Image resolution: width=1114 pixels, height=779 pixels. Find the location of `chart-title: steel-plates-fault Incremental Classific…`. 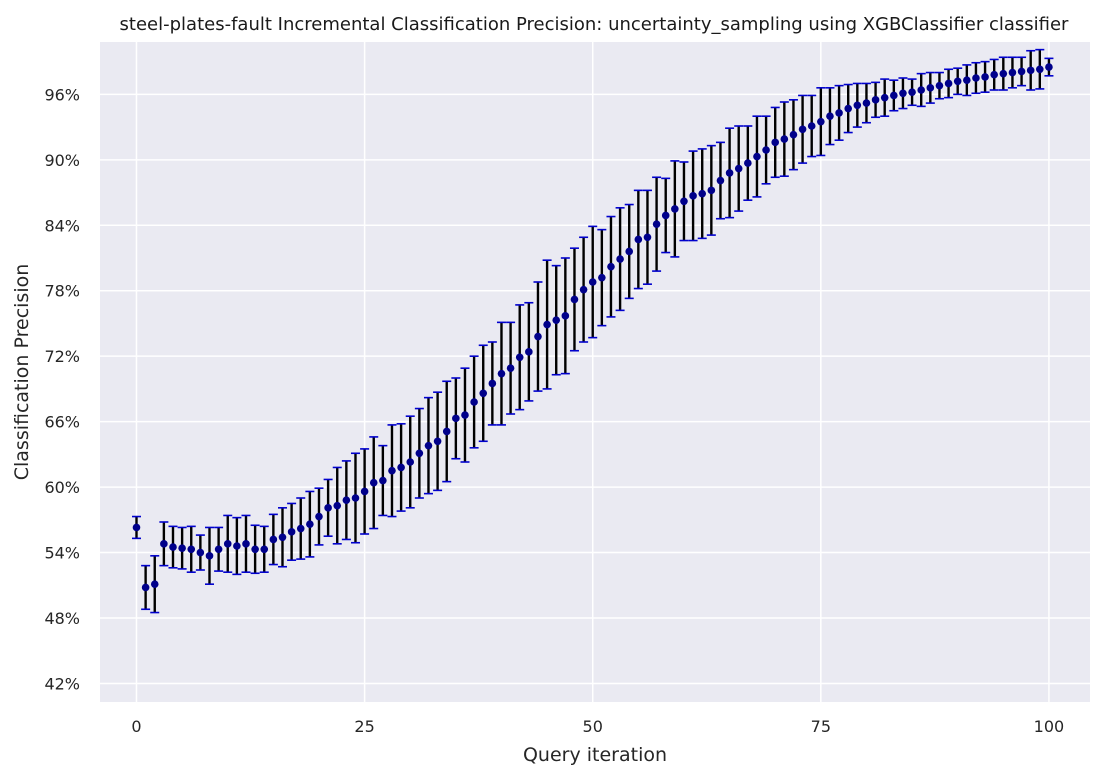

chart-title: steel-plates-fault Incremental Classific… is located at coordinates (595, 24).